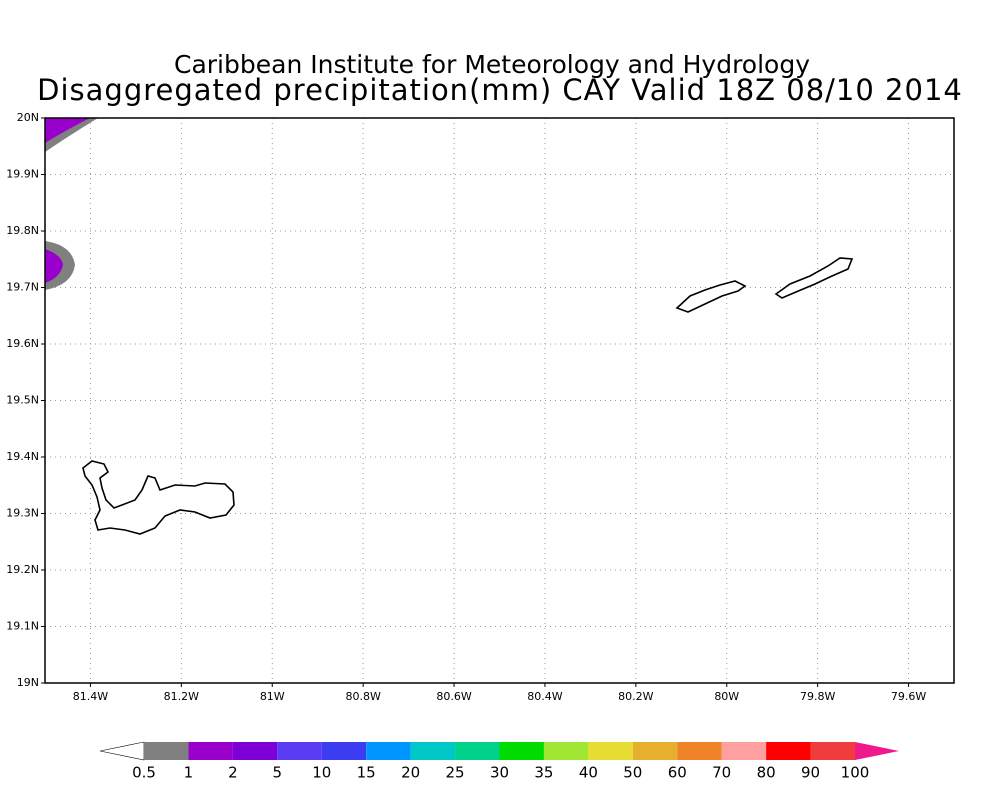 The image size is (1000, 800). Describe the element at coordinates (499, 761) in the screenshot. I see `colorbar: 0.5 1 2 5 10 15 20 25 30 35 40 50 60 70 80 90 100` at that location.